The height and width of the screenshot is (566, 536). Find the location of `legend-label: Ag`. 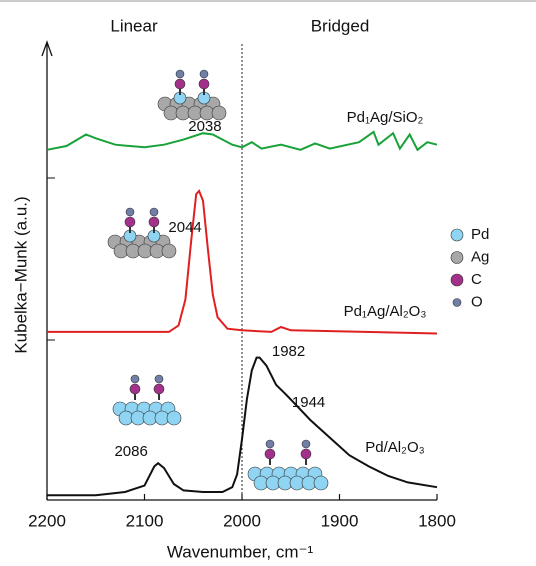

legend-label: Ag is located at coordinates (480, 256).